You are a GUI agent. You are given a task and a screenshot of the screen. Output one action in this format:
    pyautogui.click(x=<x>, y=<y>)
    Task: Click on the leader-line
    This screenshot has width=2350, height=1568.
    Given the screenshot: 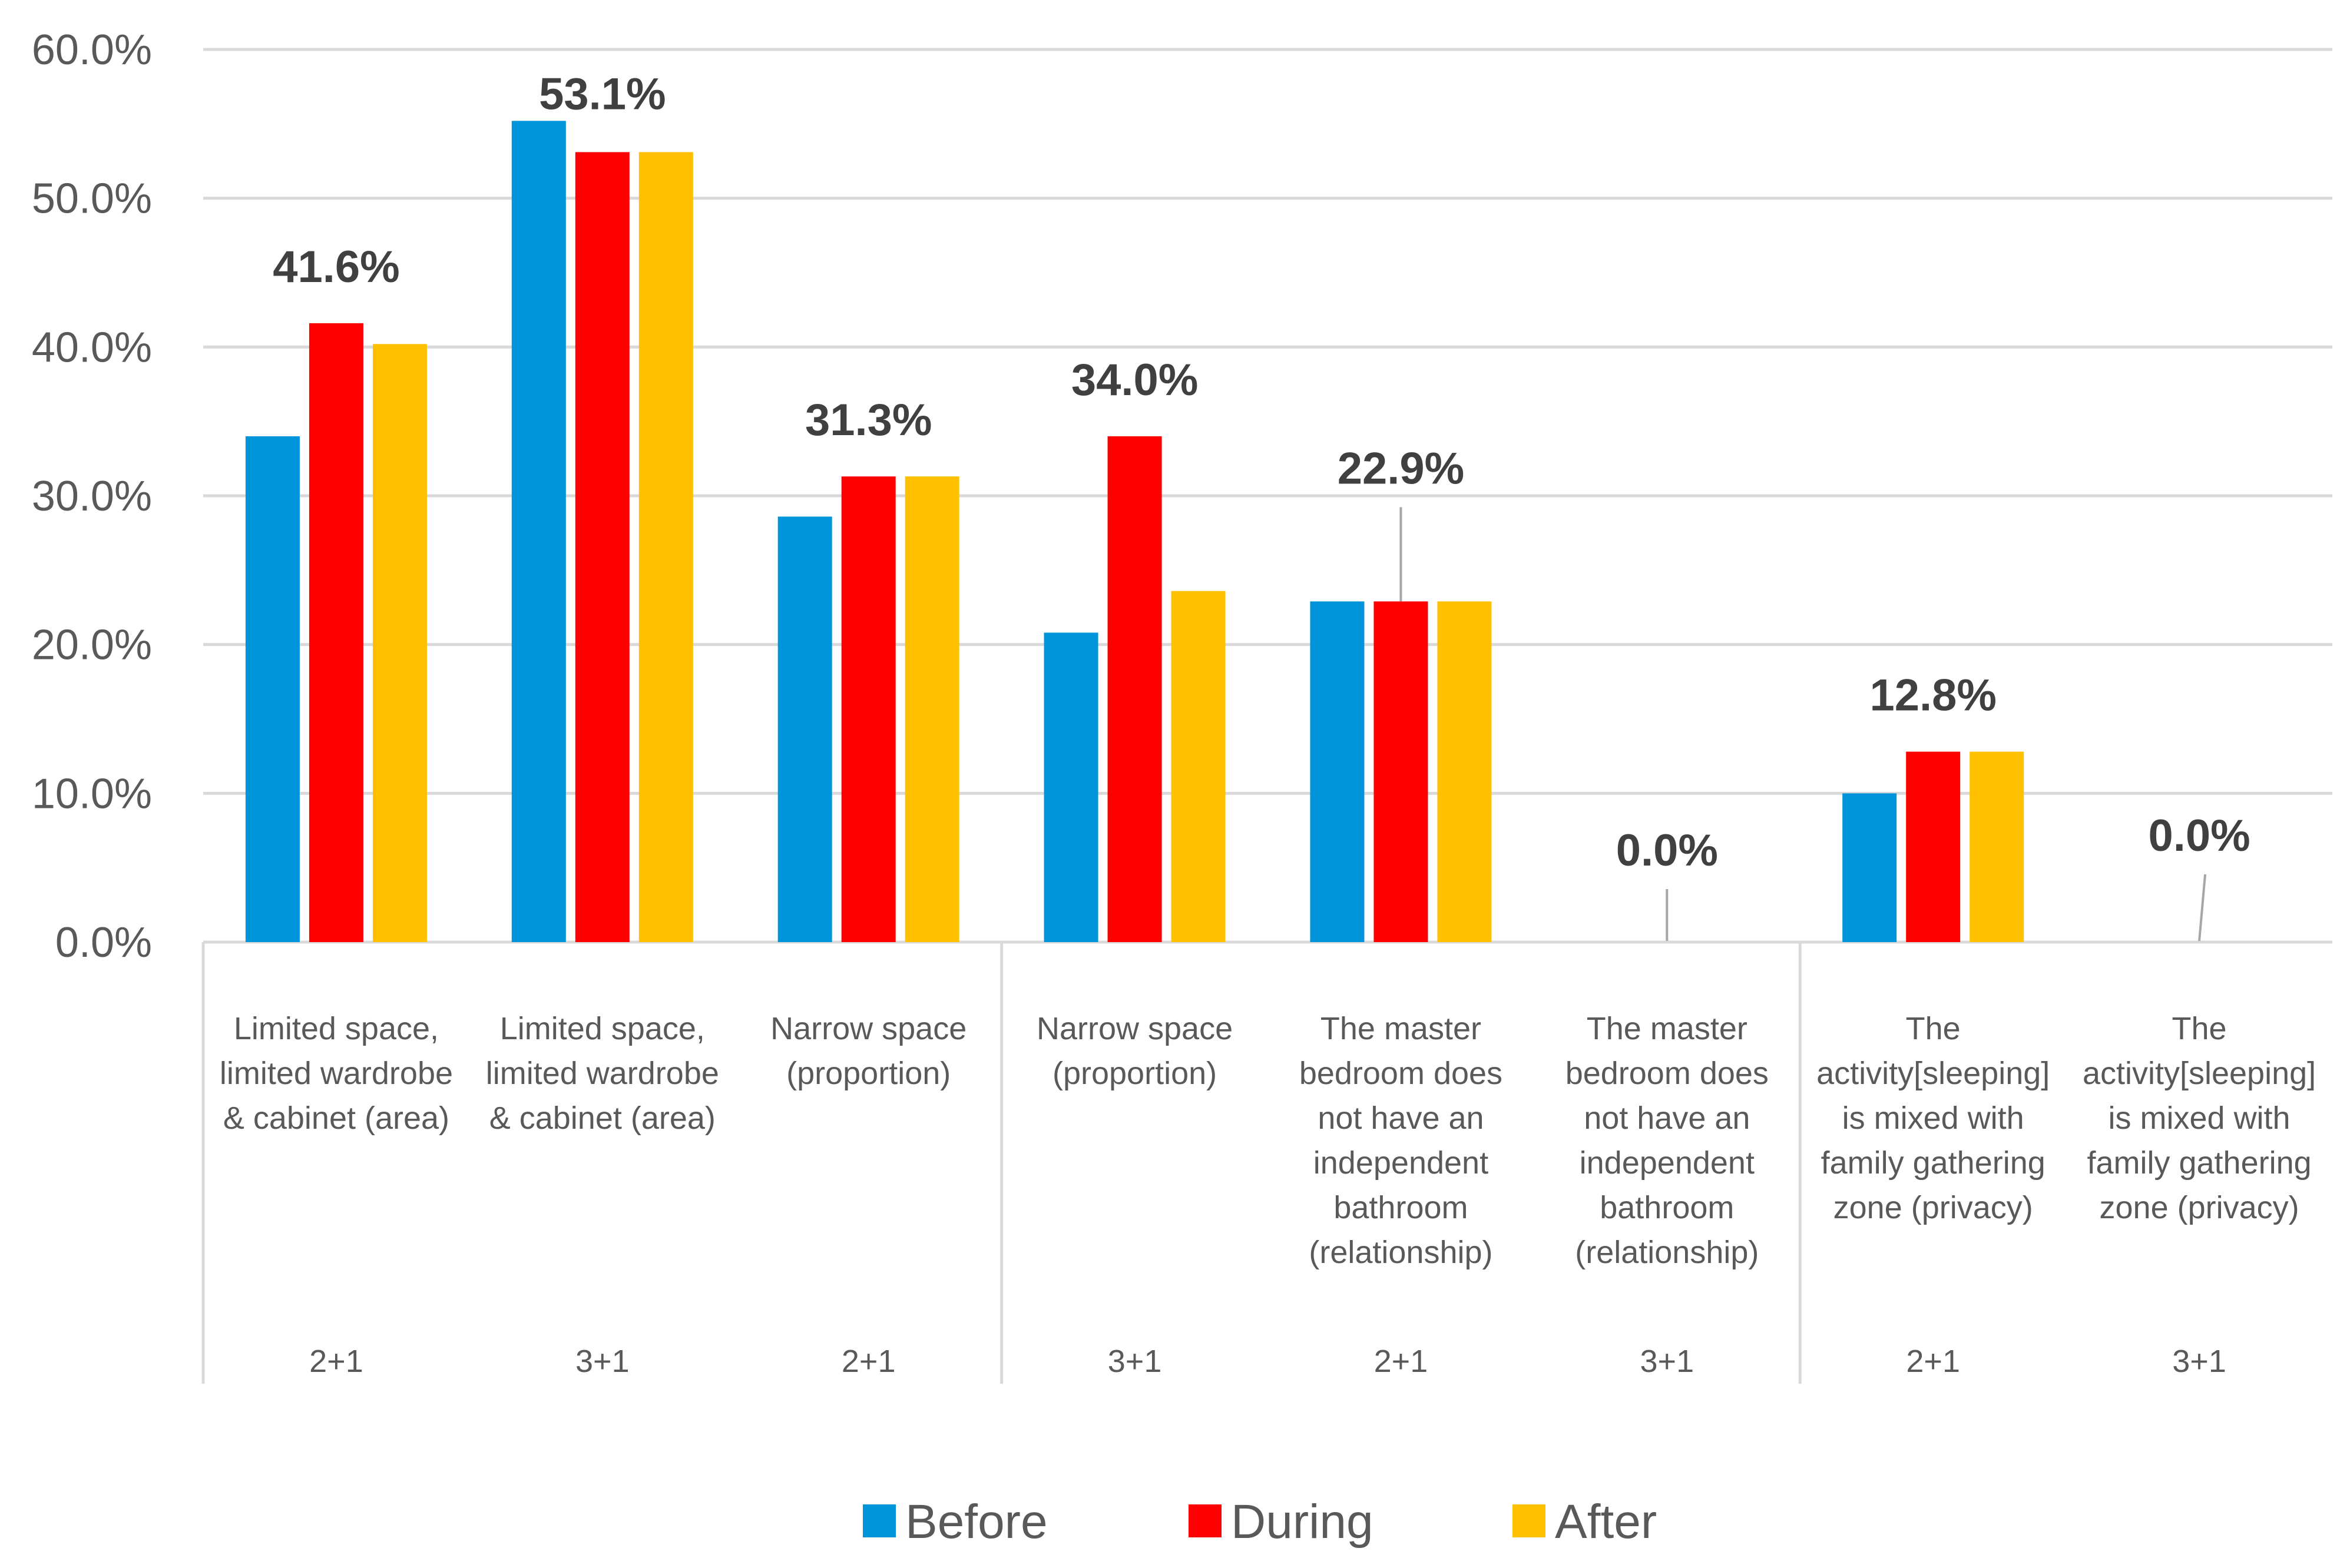 What is the action you would take?
    pyautogui.click(x=2202, y=908)
    